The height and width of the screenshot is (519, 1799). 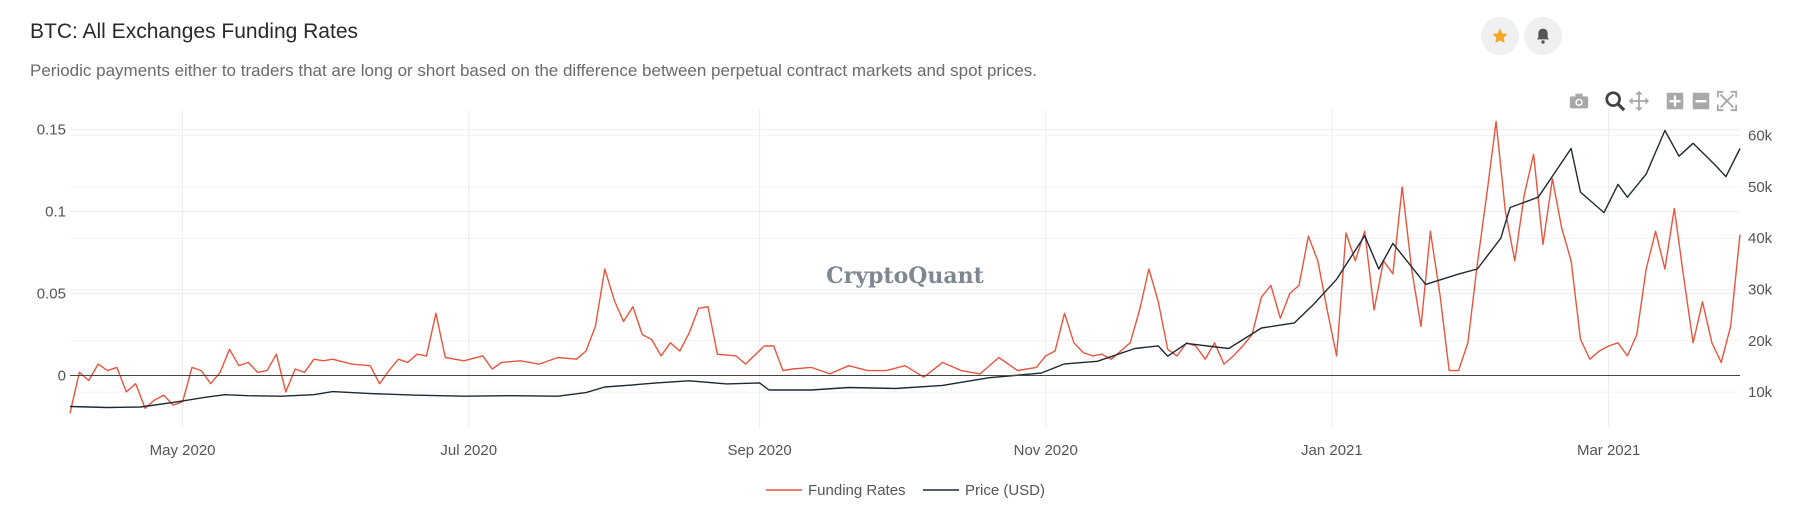 I want to click on notification-button, so click(x=1543, y=36).